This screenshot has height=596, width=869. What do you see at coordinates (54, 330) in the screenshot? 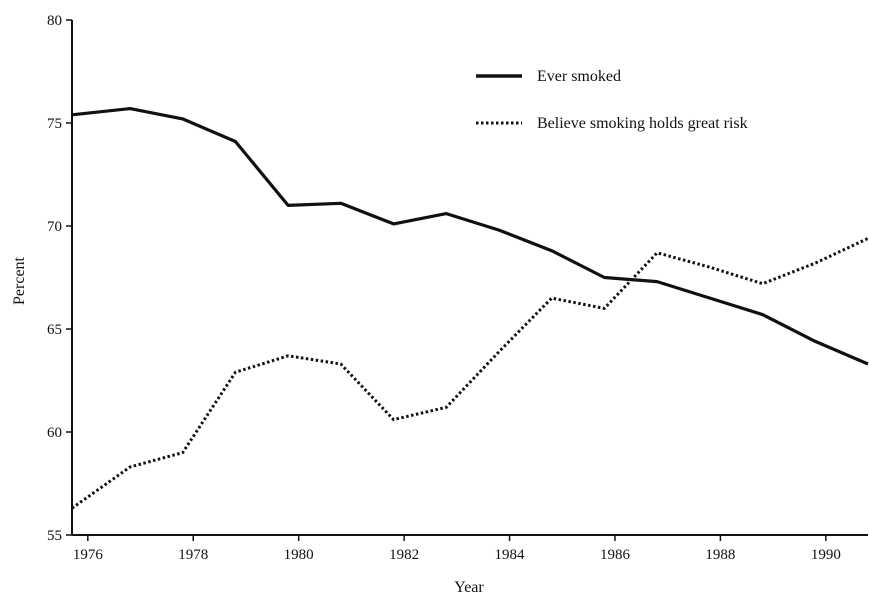
I see `y-tick-label: 65` at bounding box center [54, 330].